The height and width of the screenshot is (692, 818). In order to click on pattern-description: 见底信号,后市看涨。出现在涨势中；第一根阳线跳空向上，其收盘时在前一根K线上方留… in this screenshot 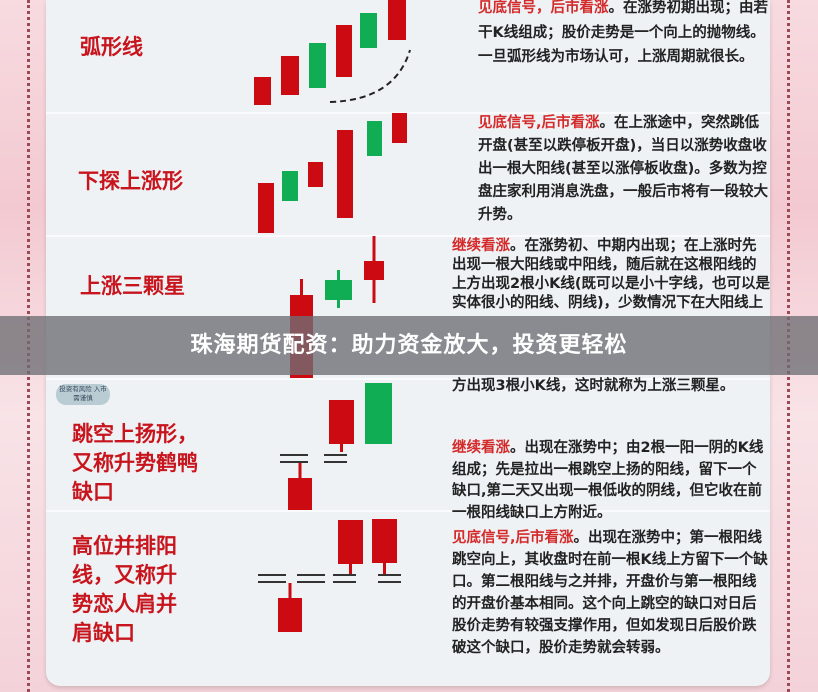, I will do `click(610, 593)`.